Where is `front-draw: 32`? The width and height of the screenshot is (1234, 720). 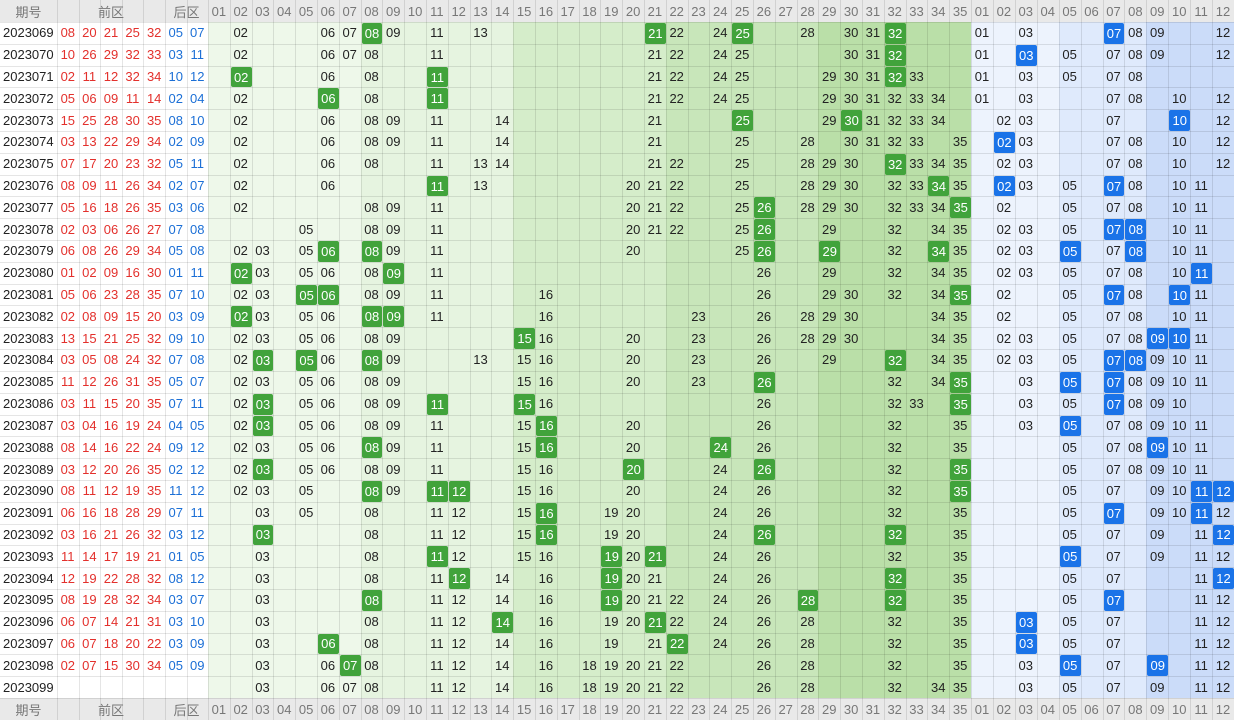 front-draw: 32 is located at coordinates (154, 338).